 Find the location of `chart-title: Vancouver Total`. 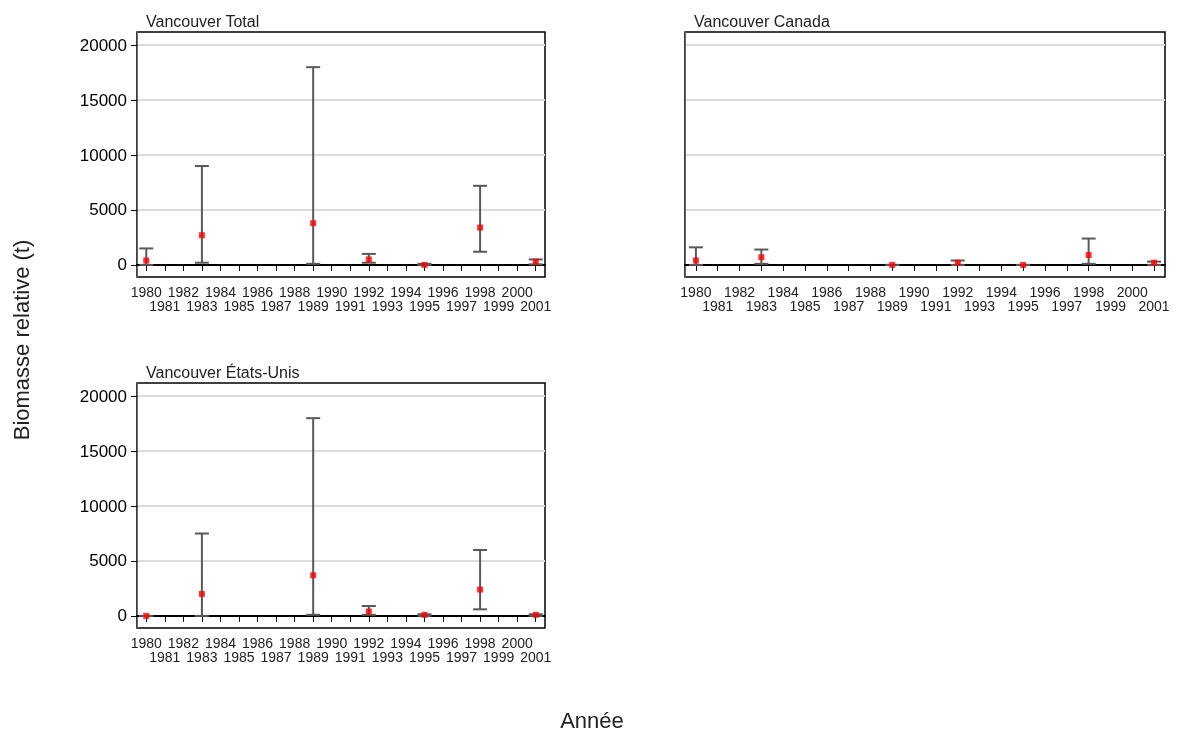

chart-title: Vancouver Total is located at coordinates (203, 21).